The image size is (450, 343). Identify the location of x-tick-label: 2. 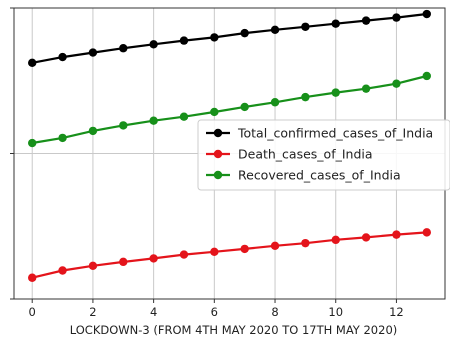
(92, 312).